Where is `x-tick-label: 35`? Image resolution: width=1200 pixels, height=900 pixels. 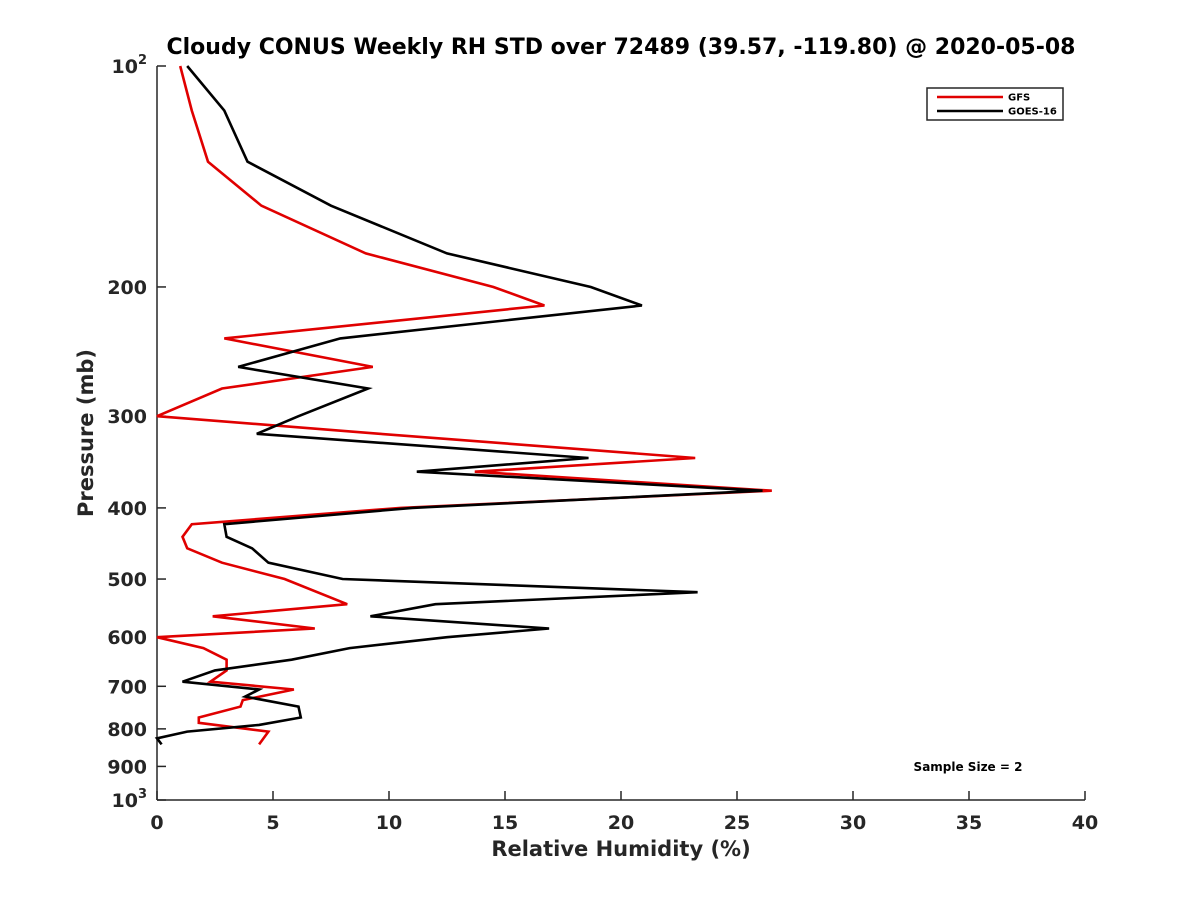
x-tick-label: 35 is located at coordinates (969, 823).